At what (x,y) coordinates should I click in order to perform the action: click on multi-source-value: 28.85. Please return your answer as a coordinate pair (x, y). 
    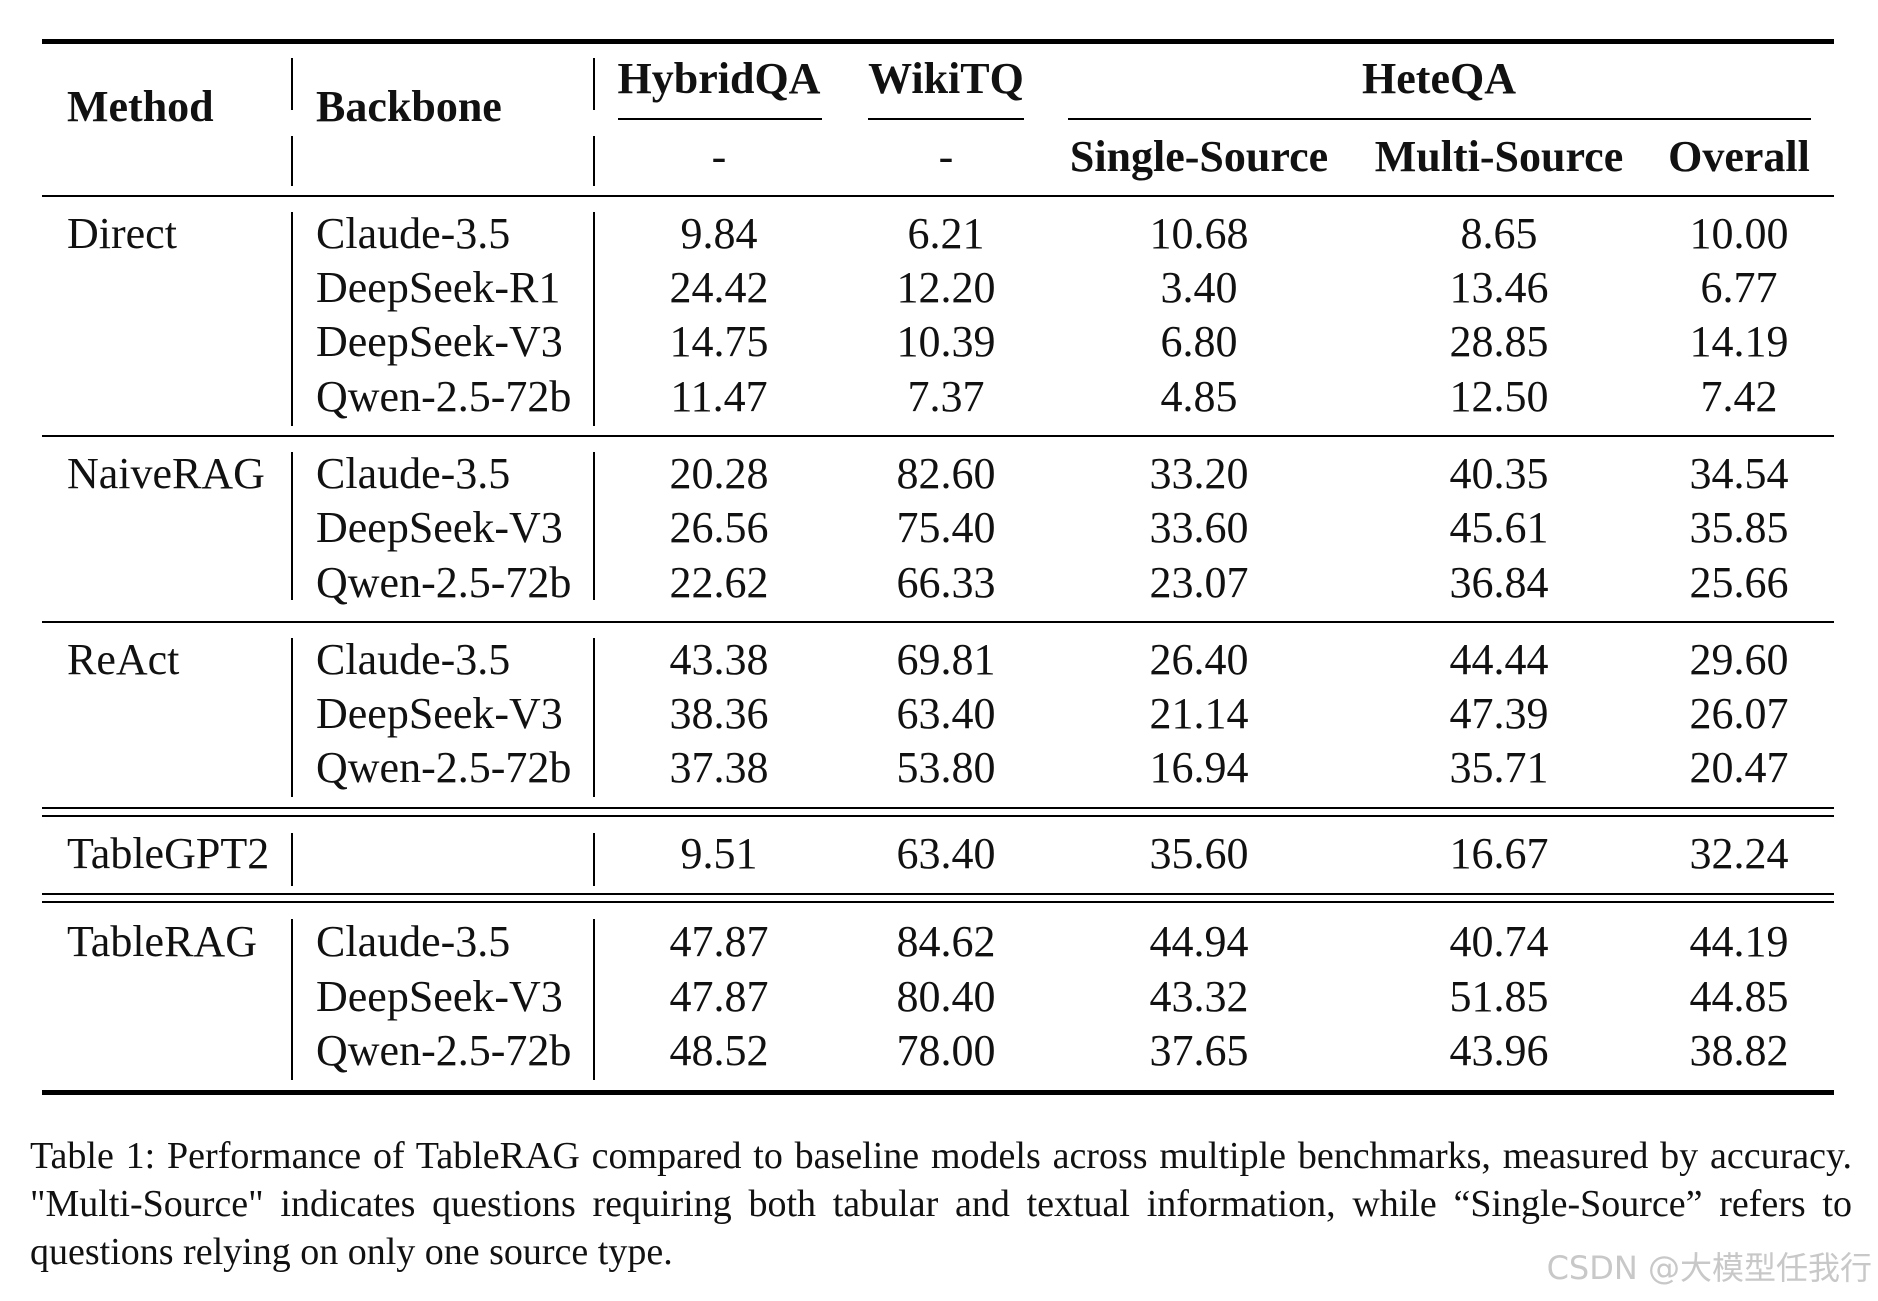
    Looking at the image, I should click on (1499, 341).